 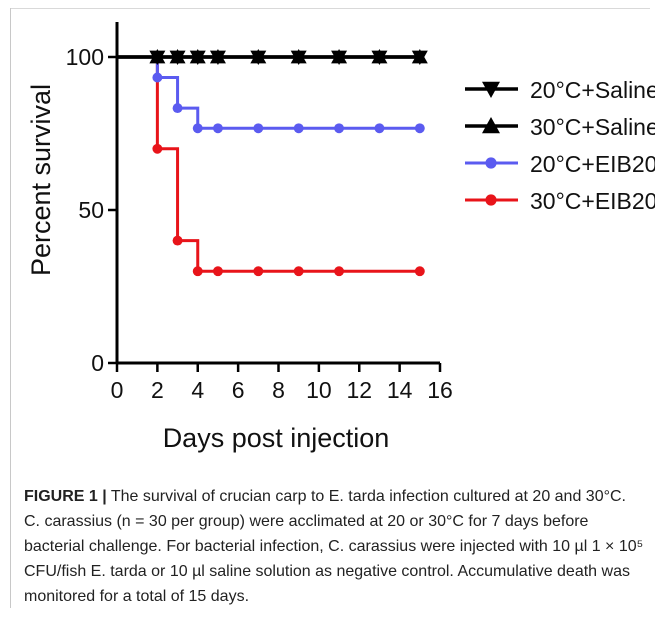 I want to click on y-tick-label: 50, so click(x=91, y=210).